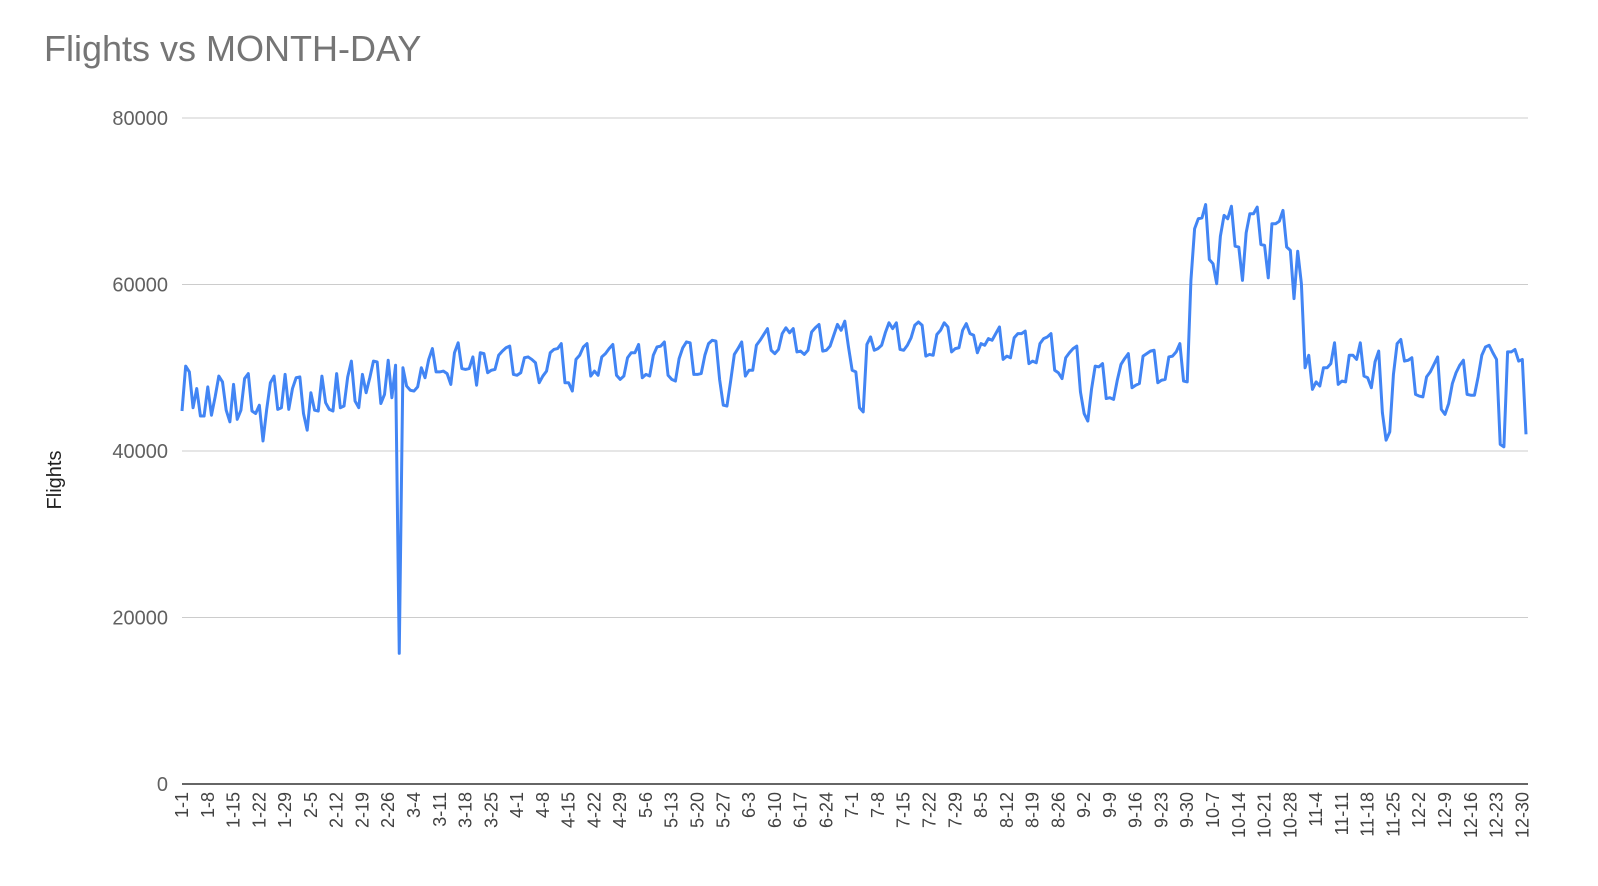  I want to click on x-tick-label: 9-2, so click(1084, 805).